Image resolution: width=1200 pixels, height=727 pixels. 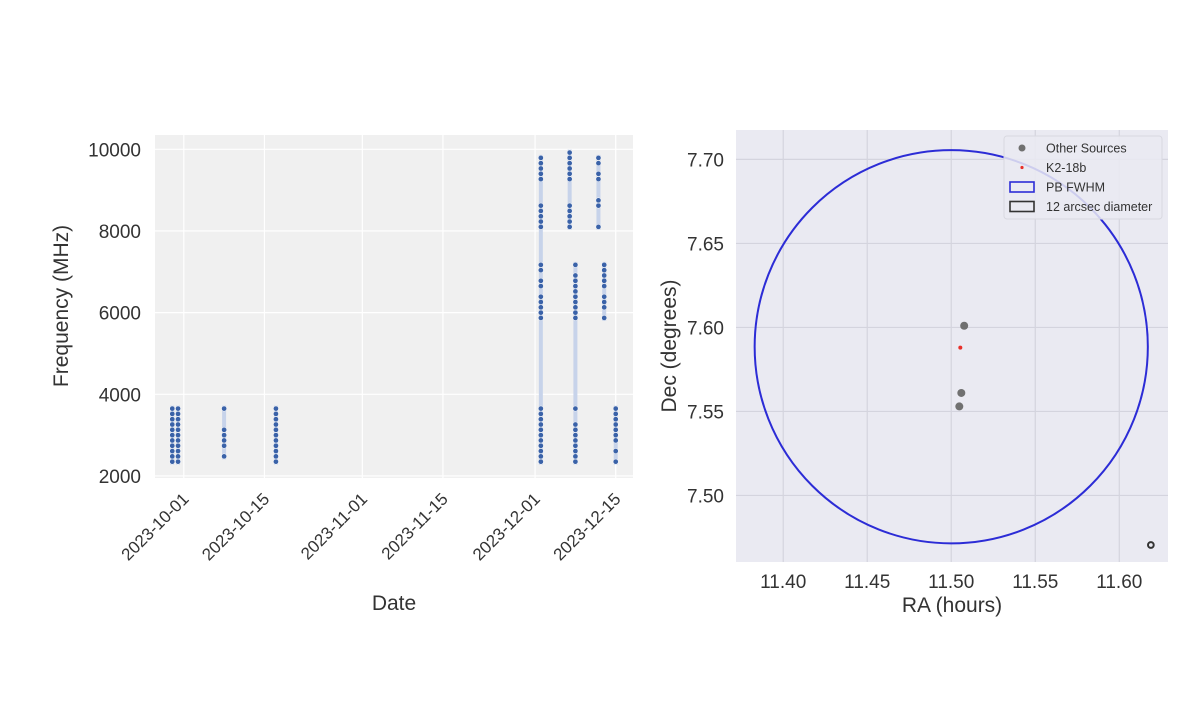 I want to click on y-tick-label: 2000, so click(x=120, y=477).